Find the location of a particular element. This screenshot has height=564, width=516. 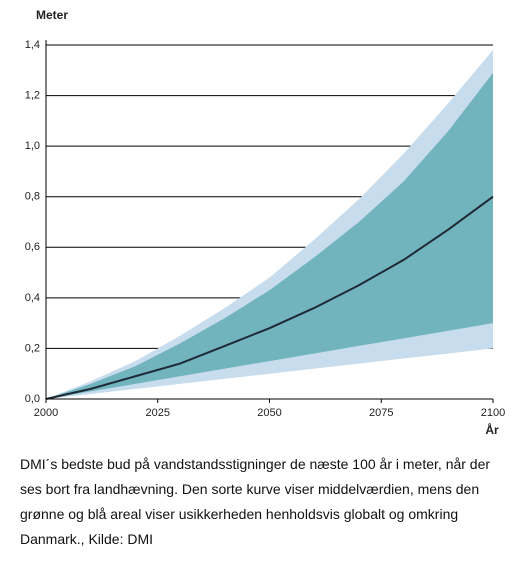

y-tick-label: 0,6 is located at coordinates (32, 247).